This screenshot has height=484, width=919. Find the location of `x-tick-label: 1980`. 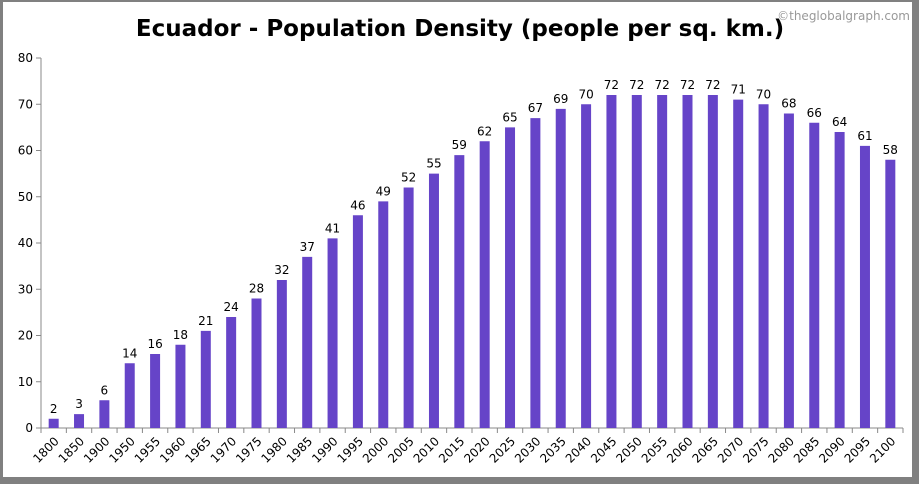

x-tick-label: 1980 is located at coordinates (273, 449).